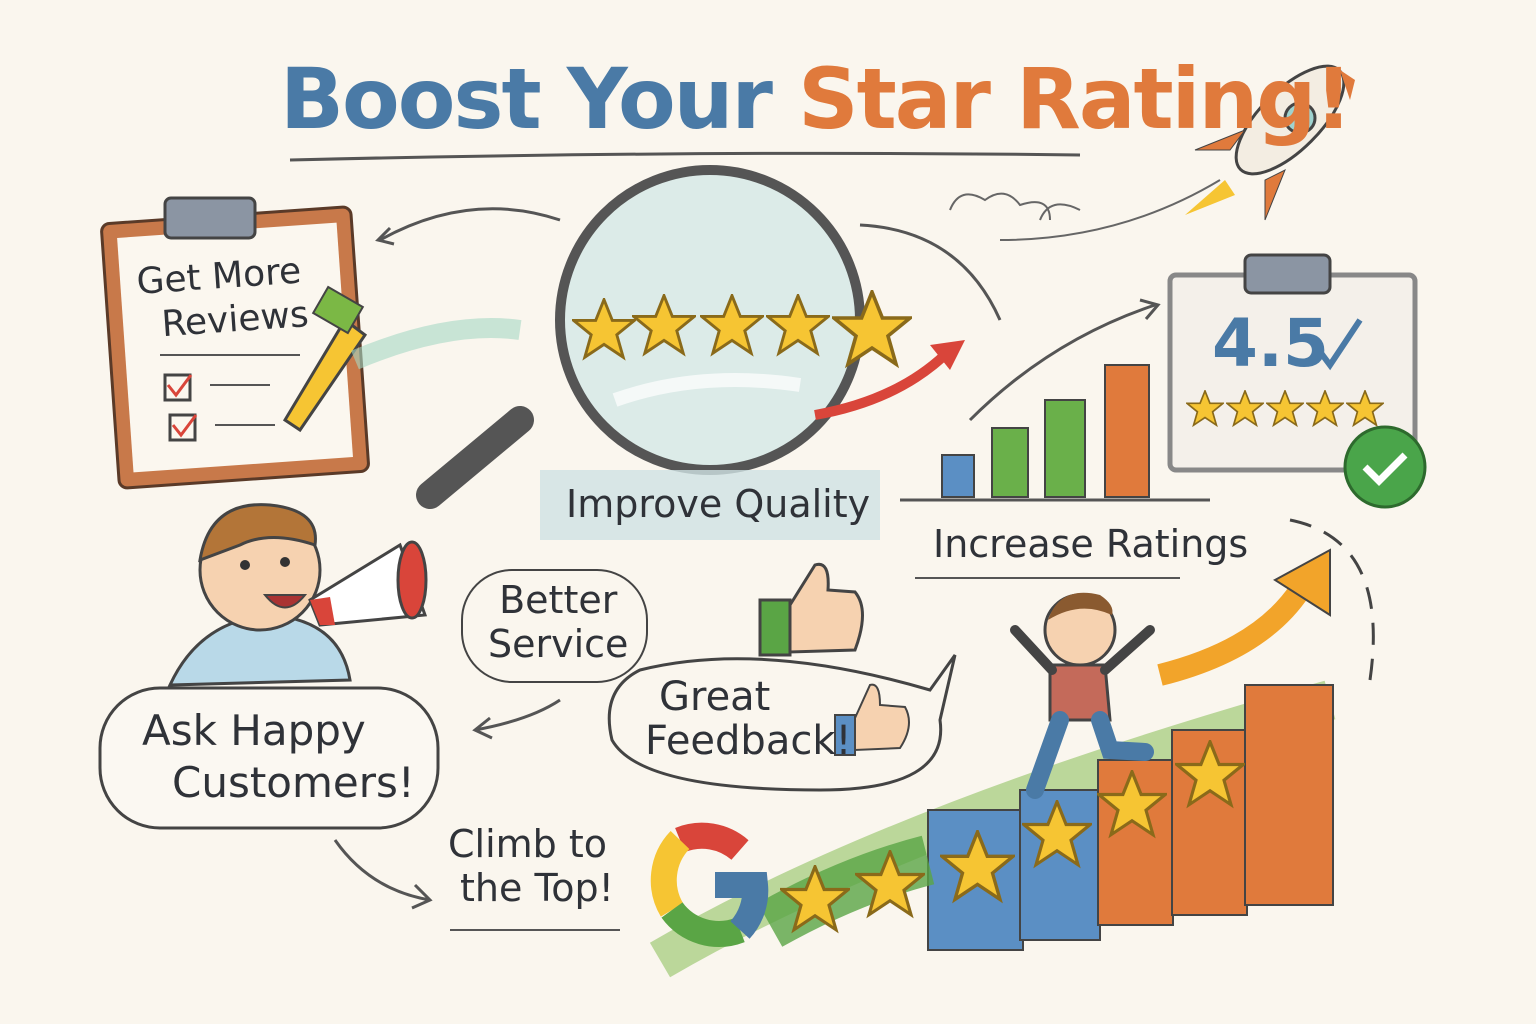  I want to click on label-line: Better, so click(558, 600).